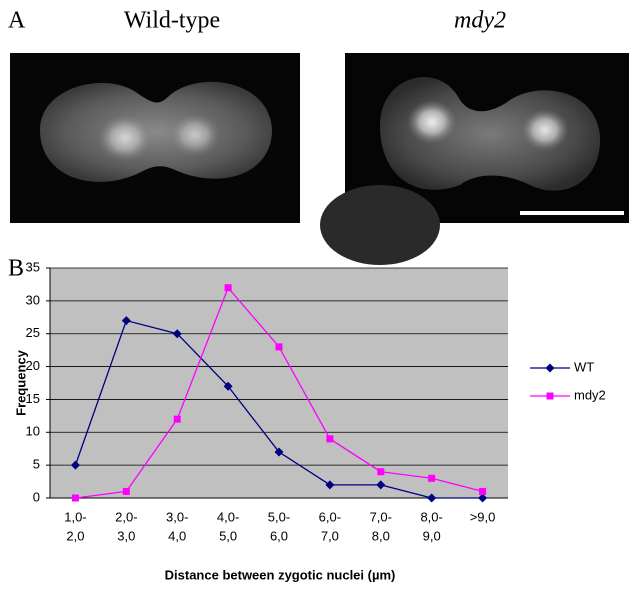 Image resolution: width=629 pixels, height=593 pixels. Describe the element at coordinates (279, 516) in the screenshot. I see `x-tick-label: 5,0-` at that location.